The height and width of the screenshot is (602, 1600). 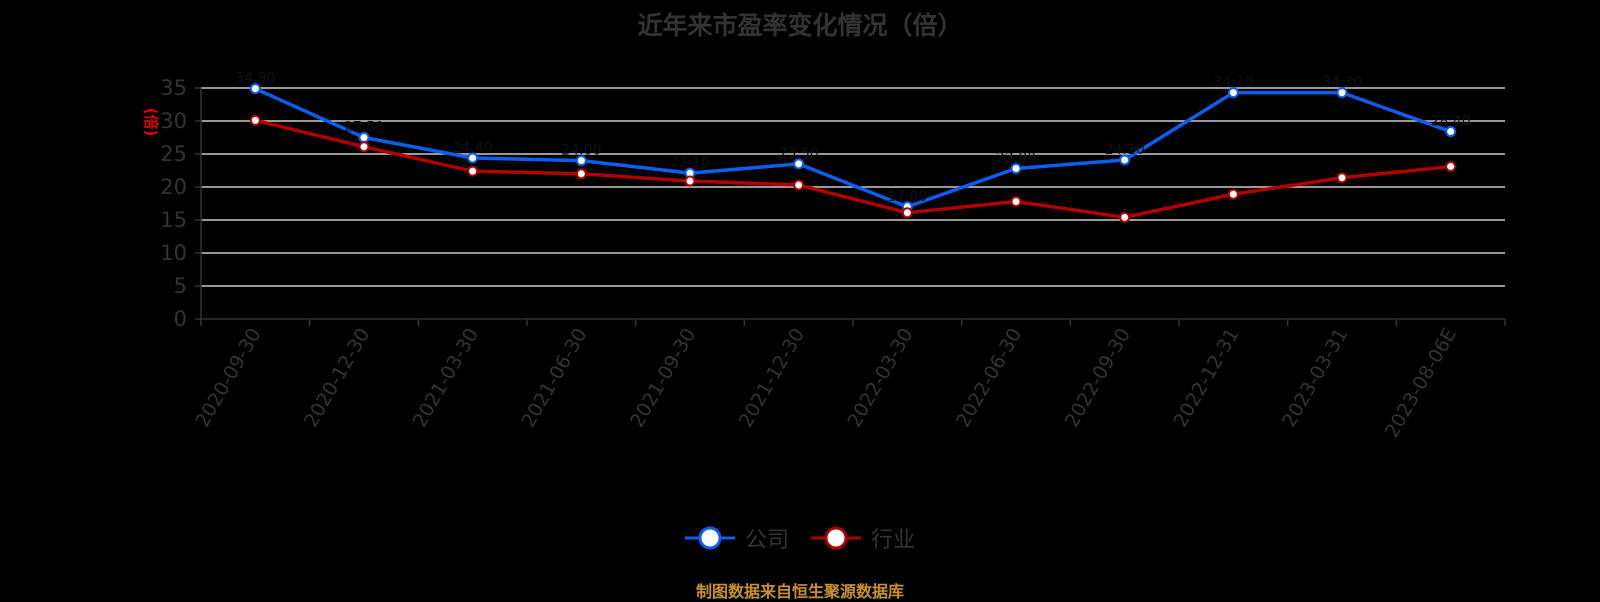 What do you see at coordinates (907, 197) in the screenshot?
I see `data-label: 17.00` at bounding box center [907, 197].